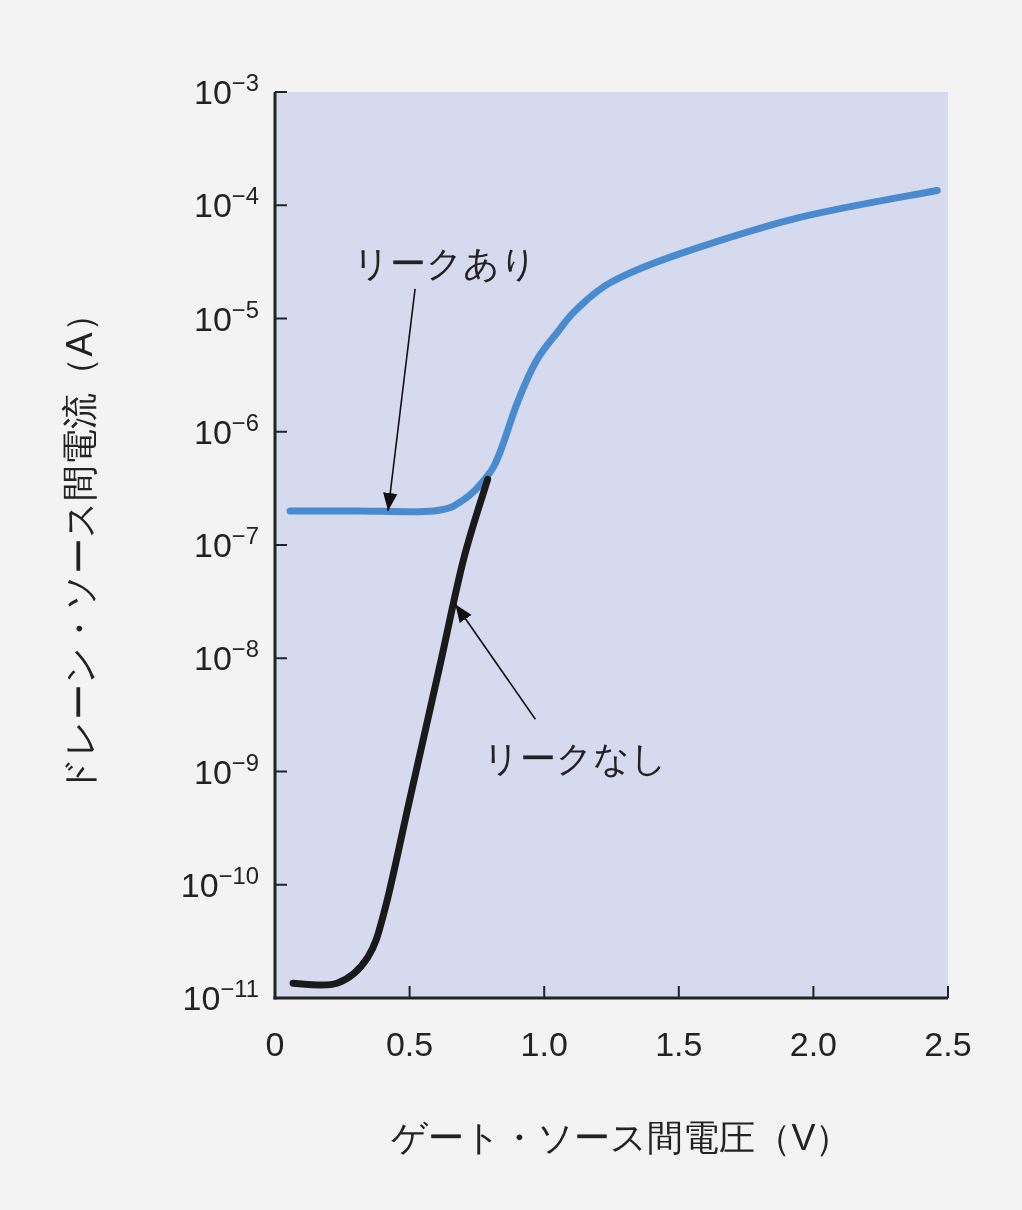  What do you see at coordinates (275, 1044) in the screenshot?
I see `x-tick-label: 0` at bounding box center [275, 1044].